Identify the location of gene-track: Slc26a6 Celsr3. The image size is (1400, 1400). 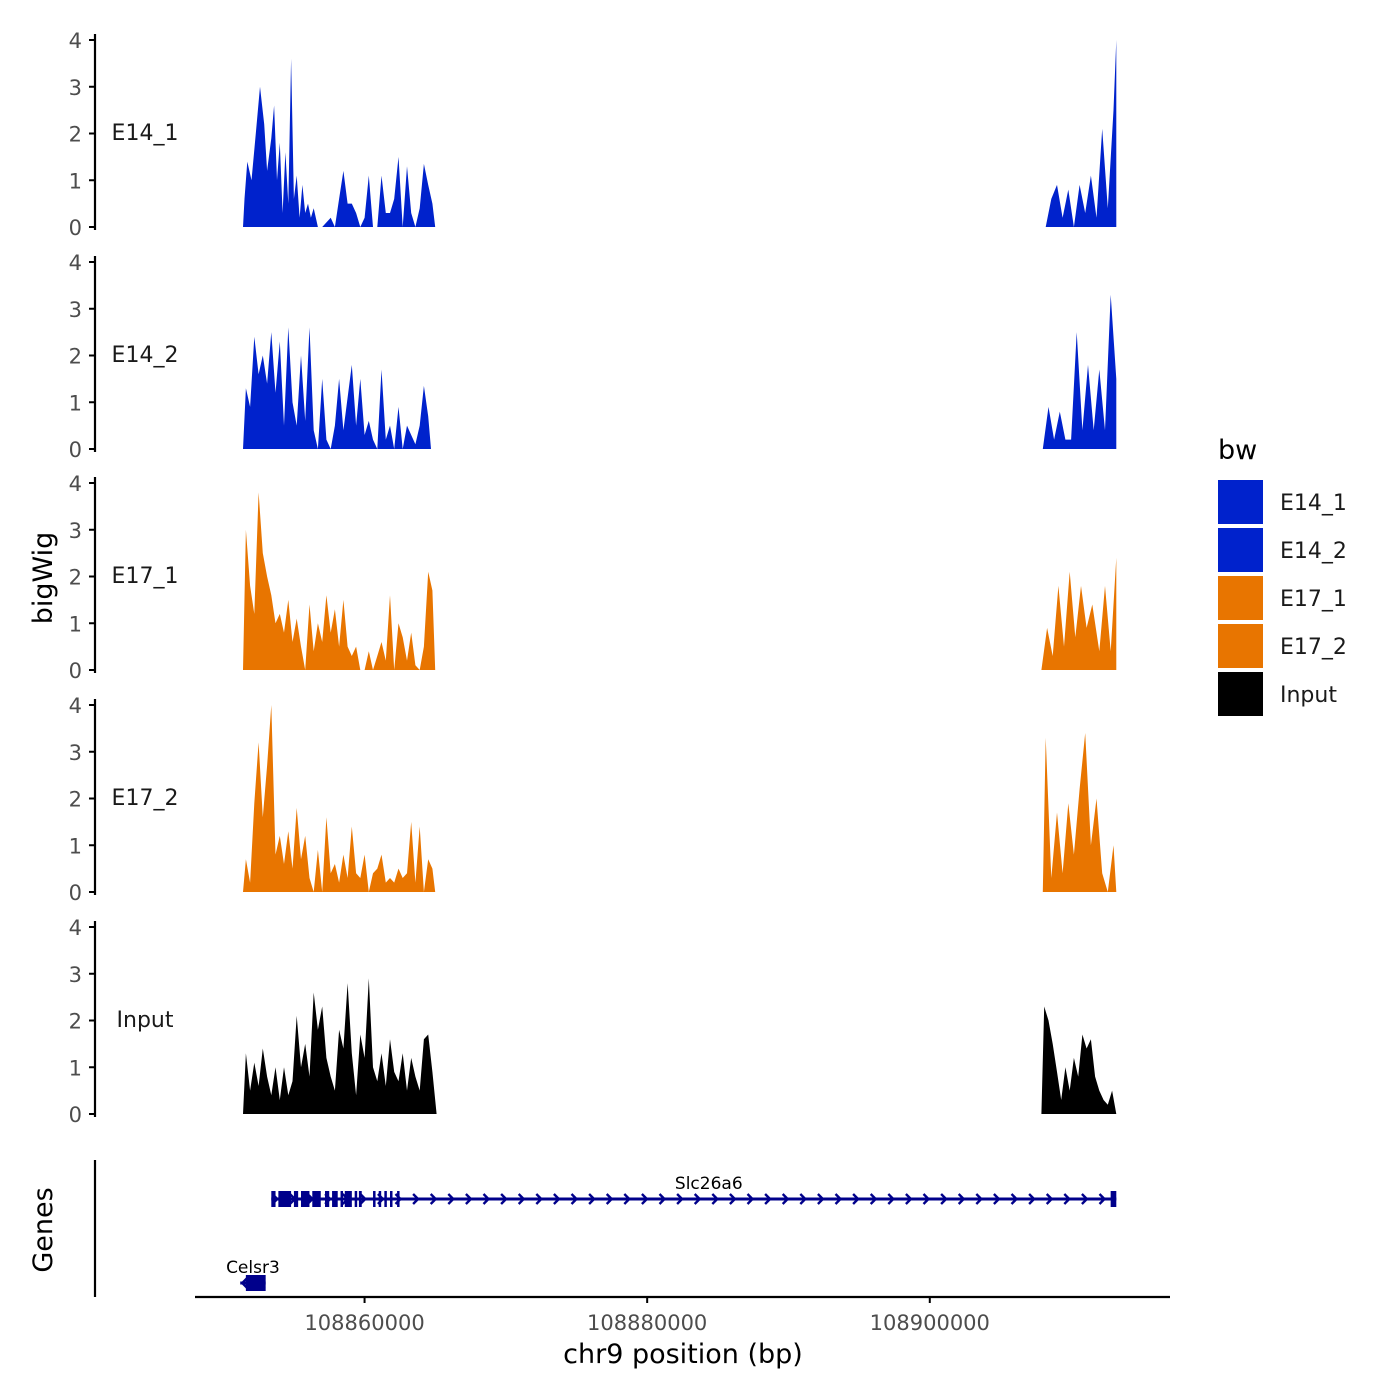
(605, 1228).